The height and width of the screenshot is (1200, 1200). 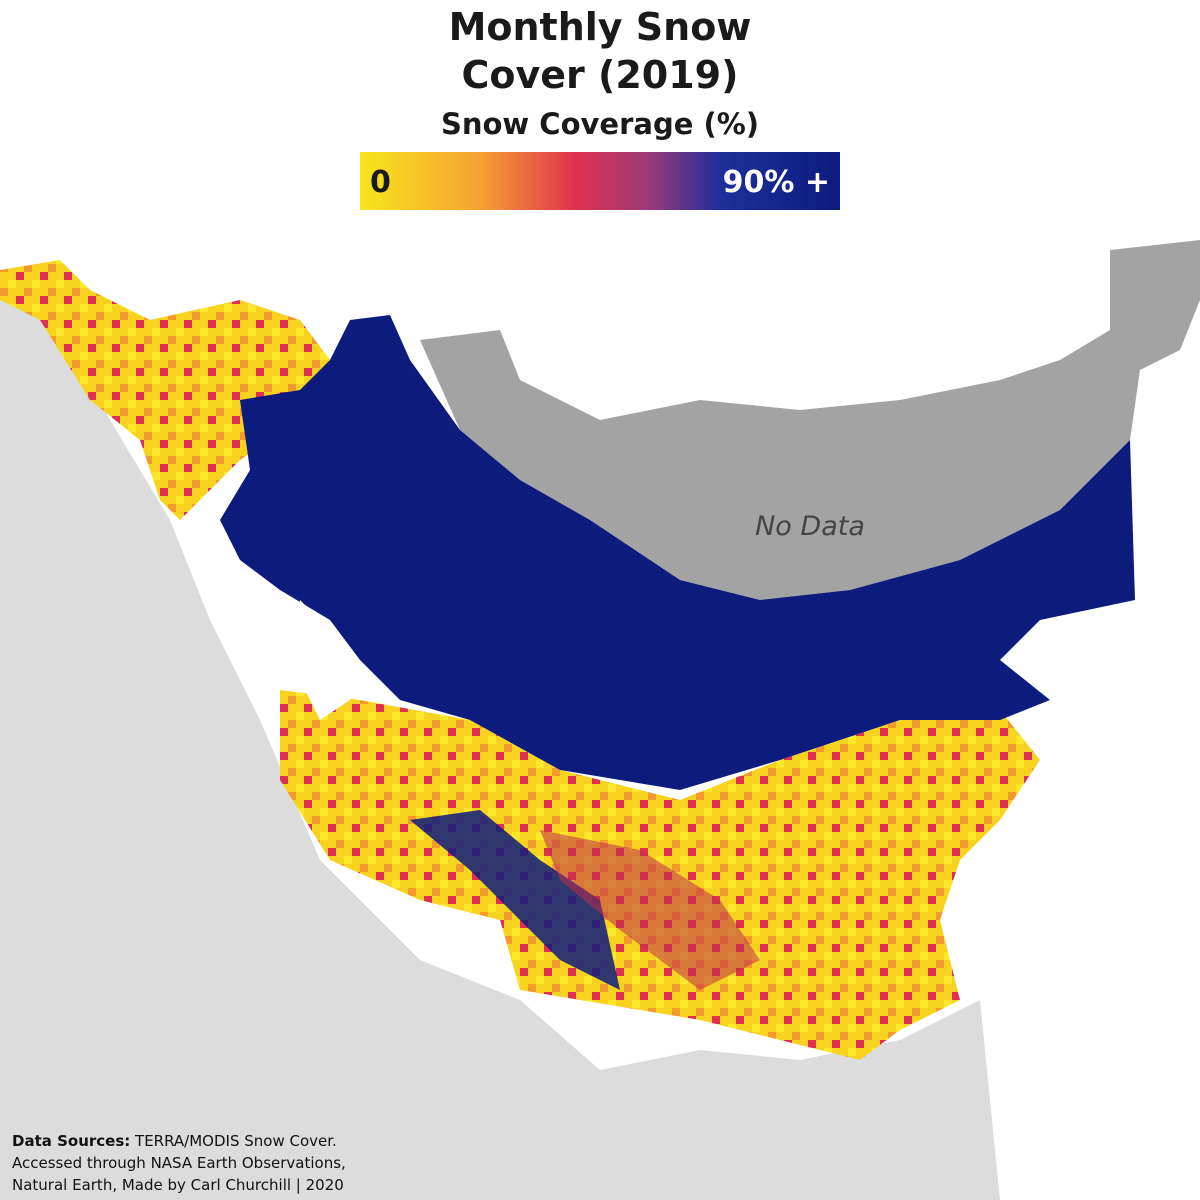 I want to click on lake, so click(x=320, y=660).